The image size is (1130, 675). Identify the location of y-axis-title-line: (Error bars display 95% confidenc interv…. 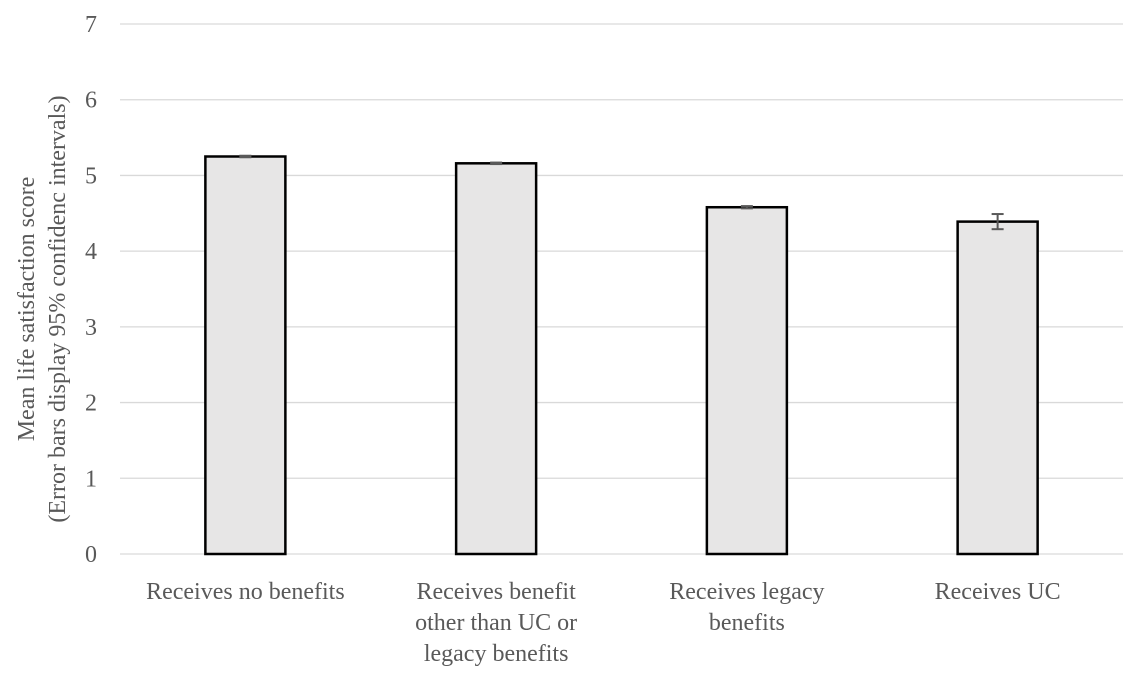
(58, 308).